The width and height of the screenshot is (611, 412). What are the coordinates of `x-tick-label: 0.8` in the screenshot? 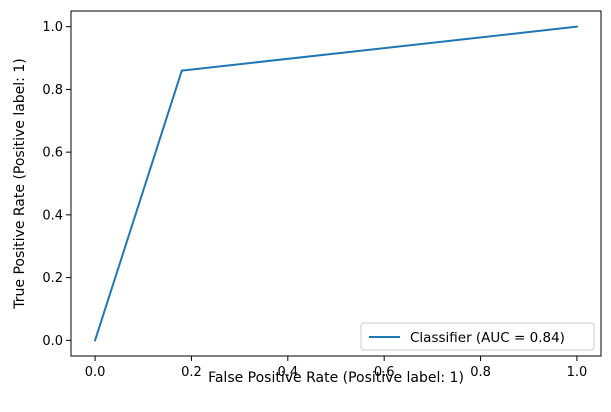 It's located at (480, 372).